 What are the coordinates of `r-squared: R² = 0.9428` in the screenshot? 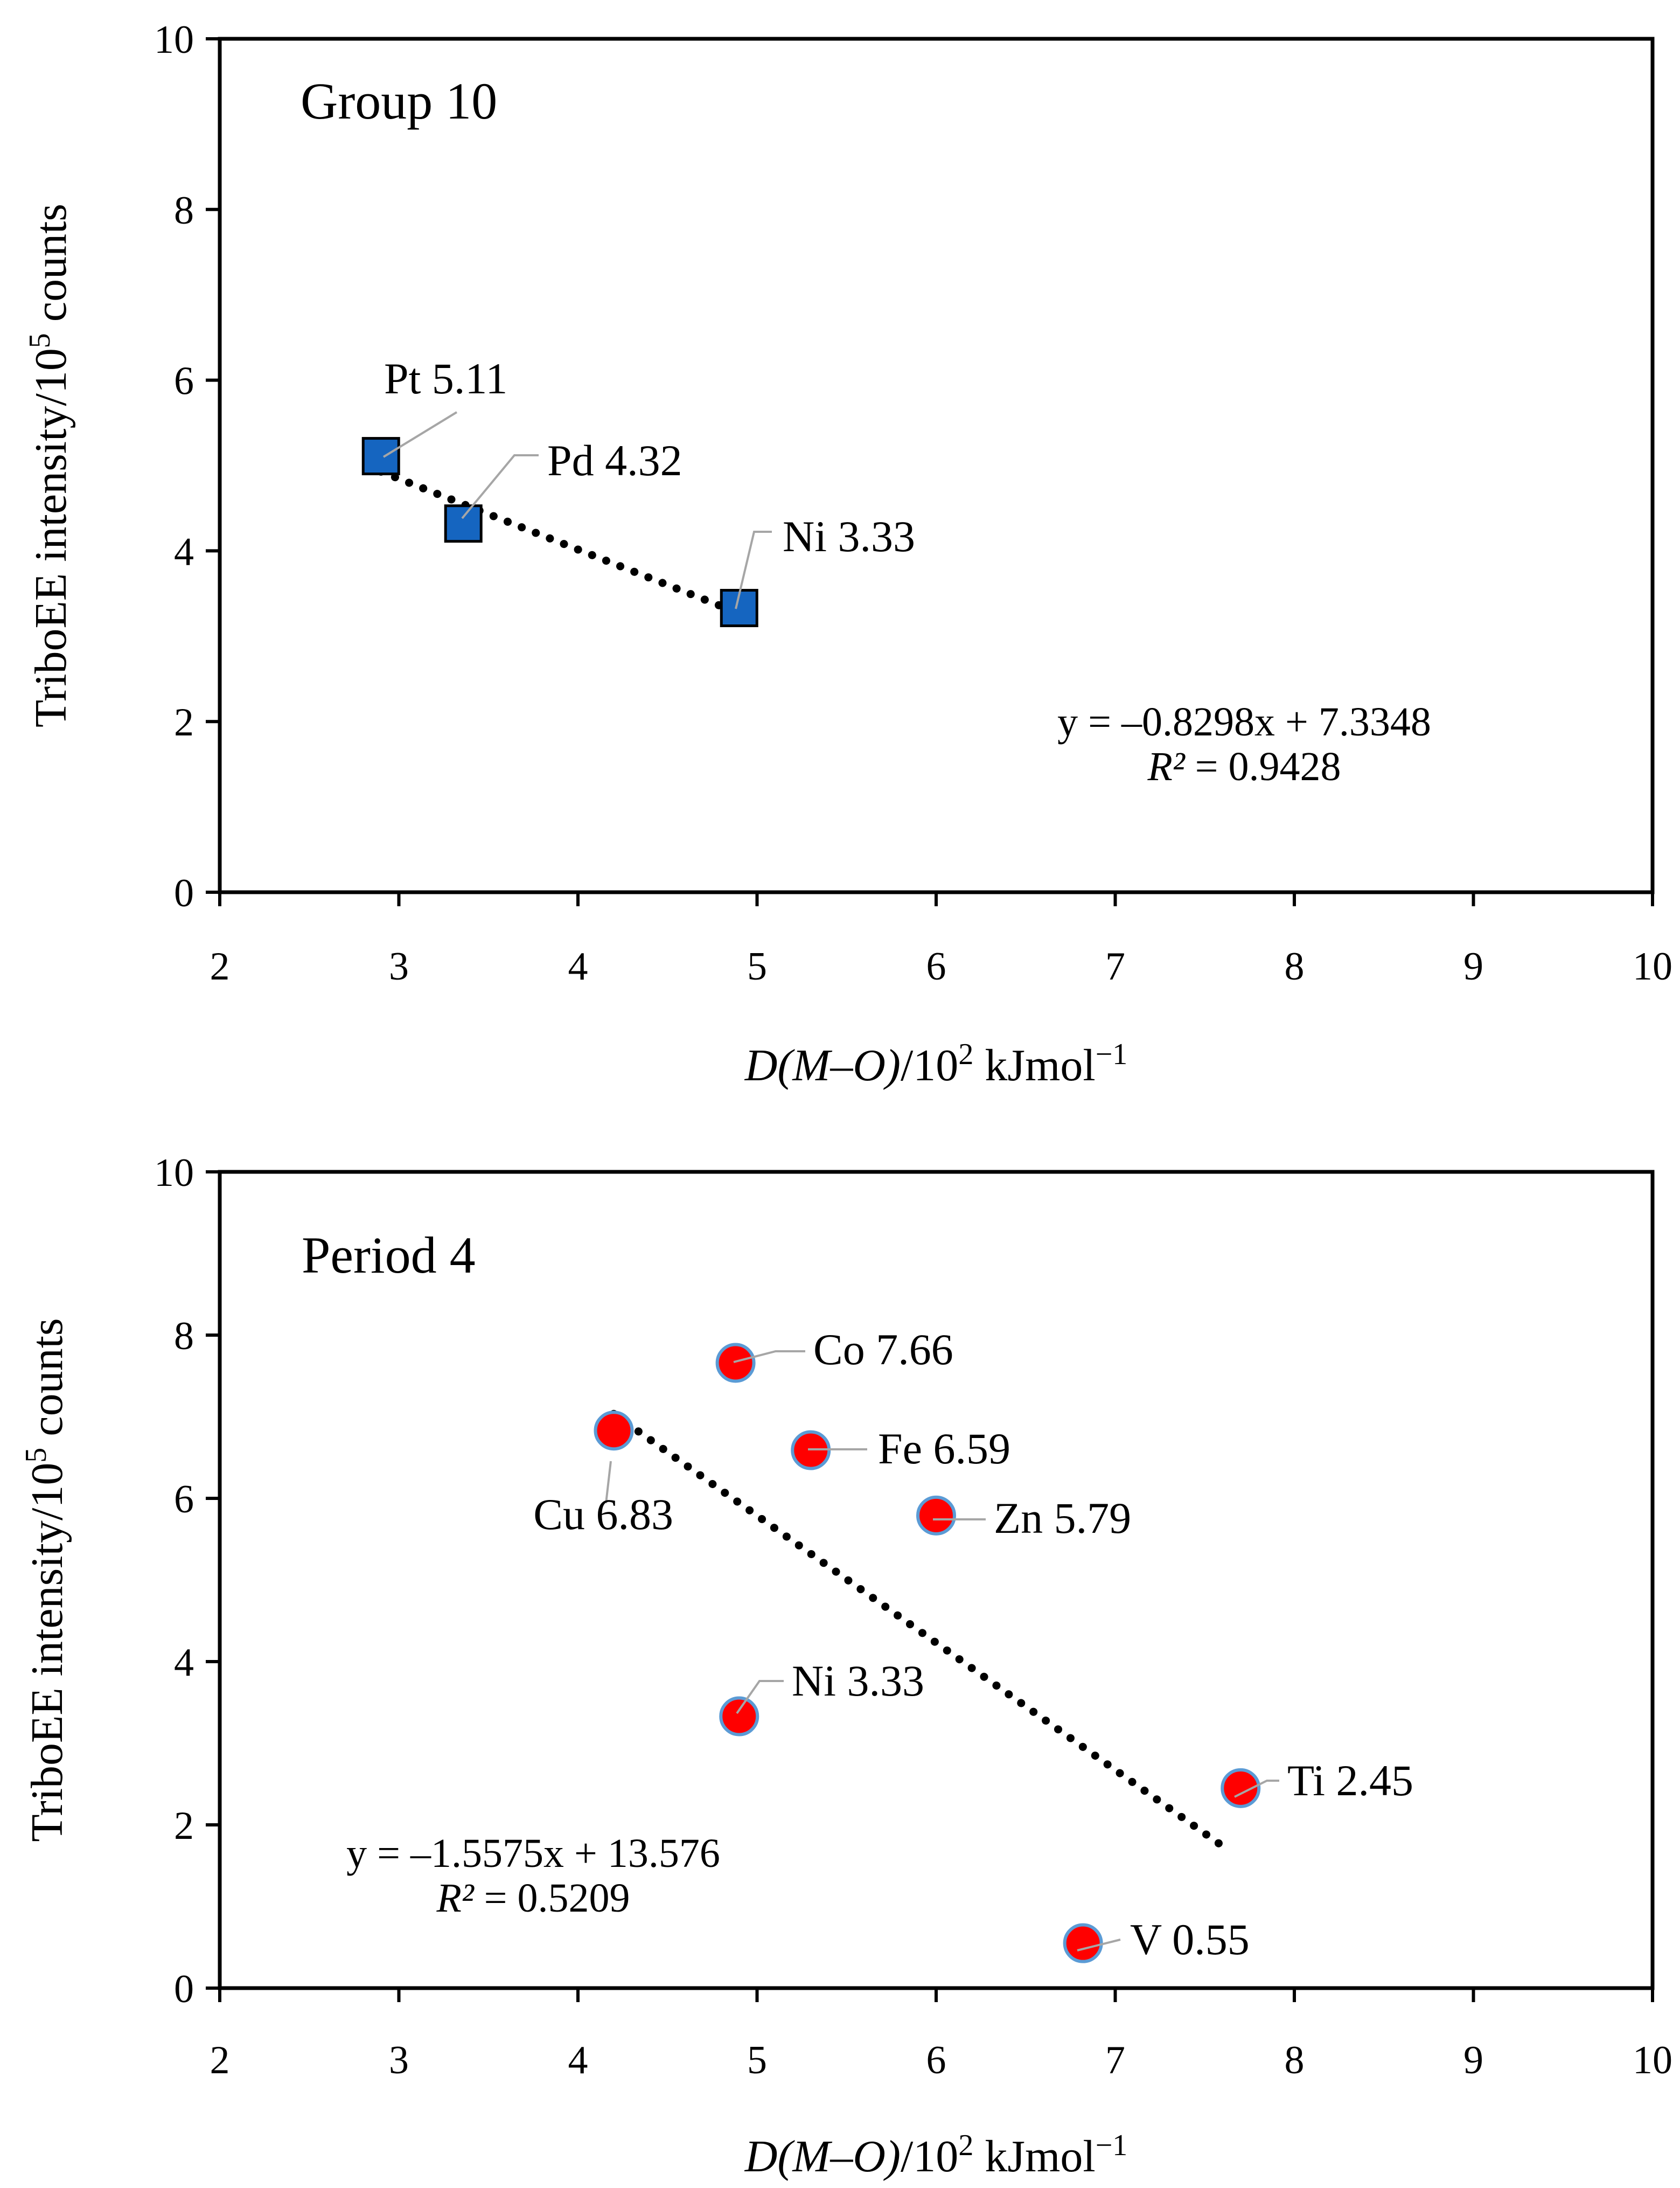 It's located at (1244, 766).